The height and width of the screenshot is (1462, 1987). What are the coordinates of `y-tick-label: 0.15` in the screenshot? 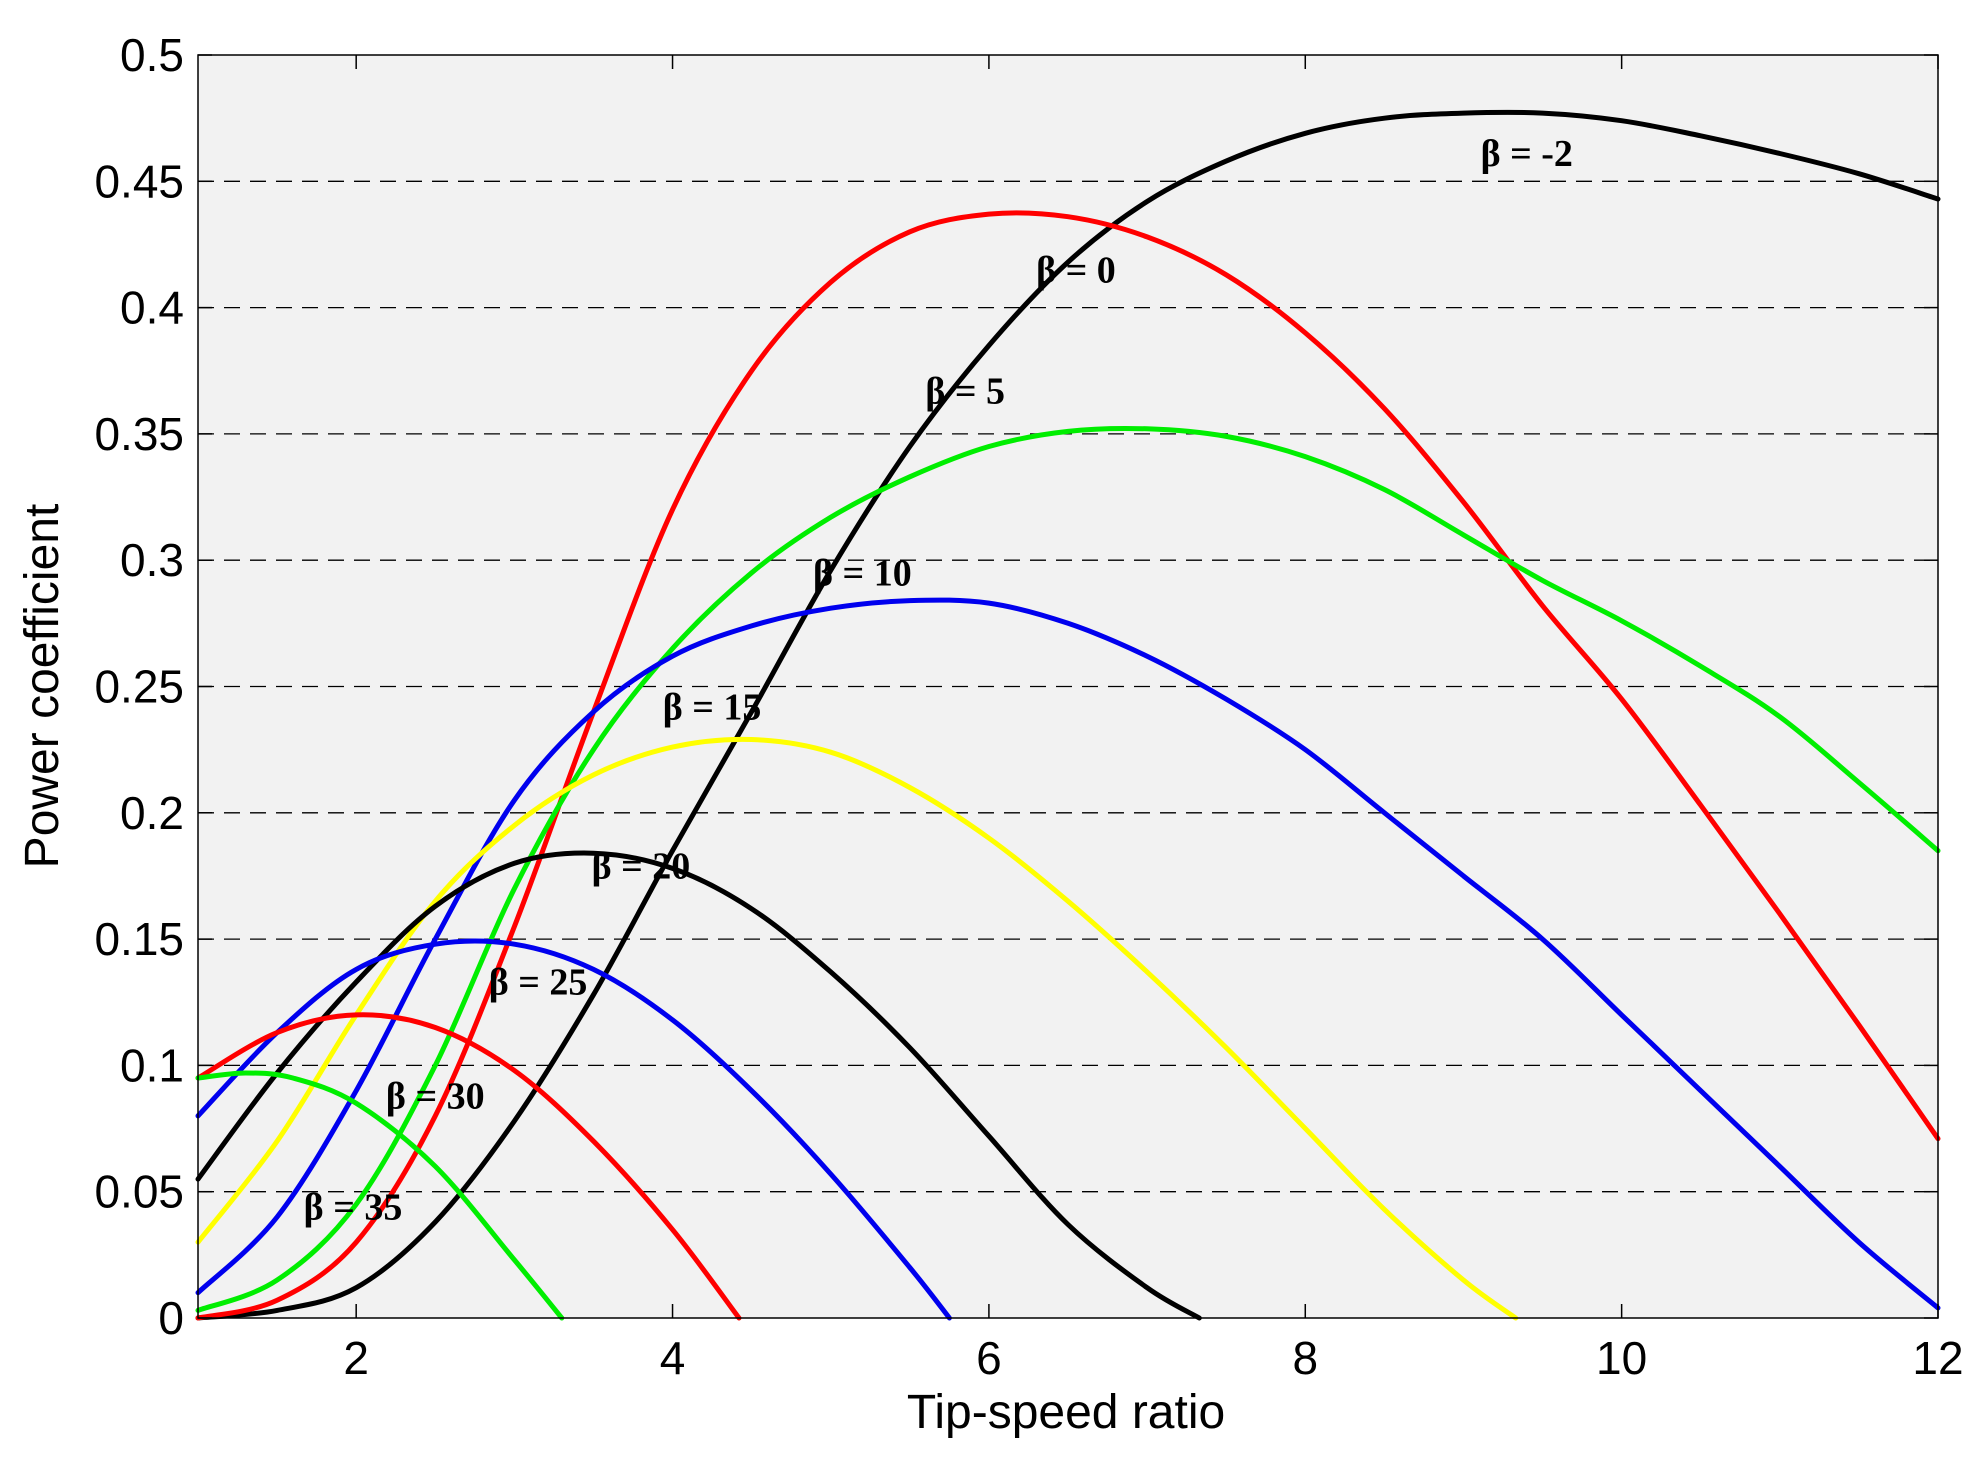 It's located at (139, 939).